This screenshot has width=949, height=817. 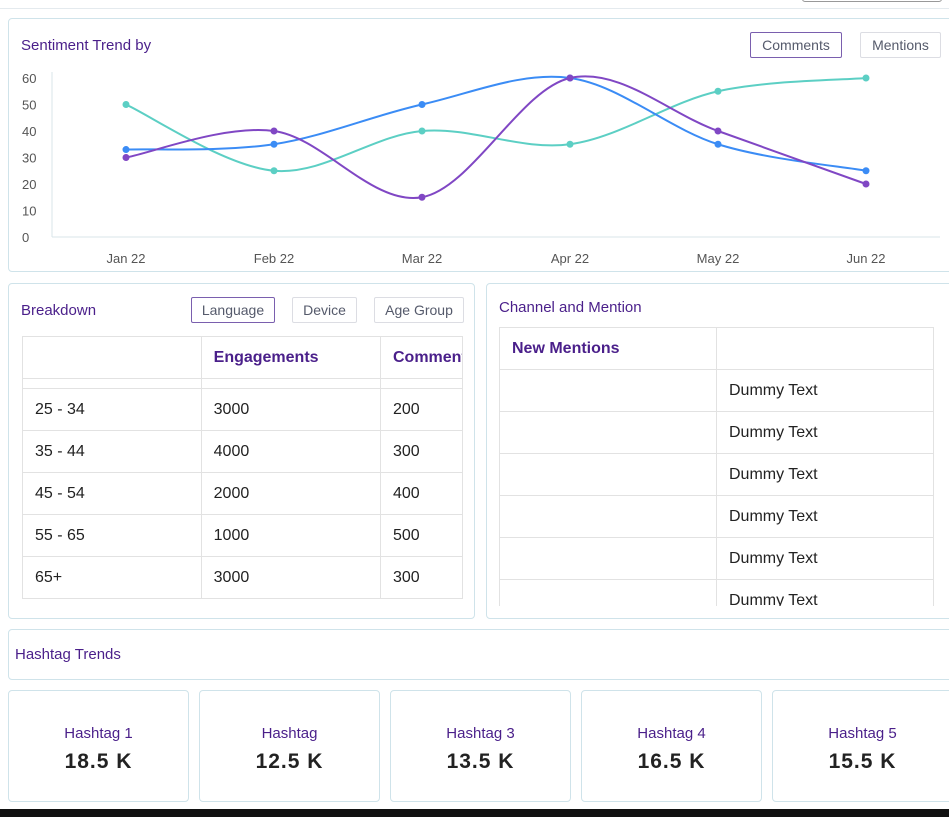 What do you see at coordinates (860, 746) in the screenshot?
I see `hashtag-tile: Hashtag 5 15.5 K` at bounding box center [860, 746].